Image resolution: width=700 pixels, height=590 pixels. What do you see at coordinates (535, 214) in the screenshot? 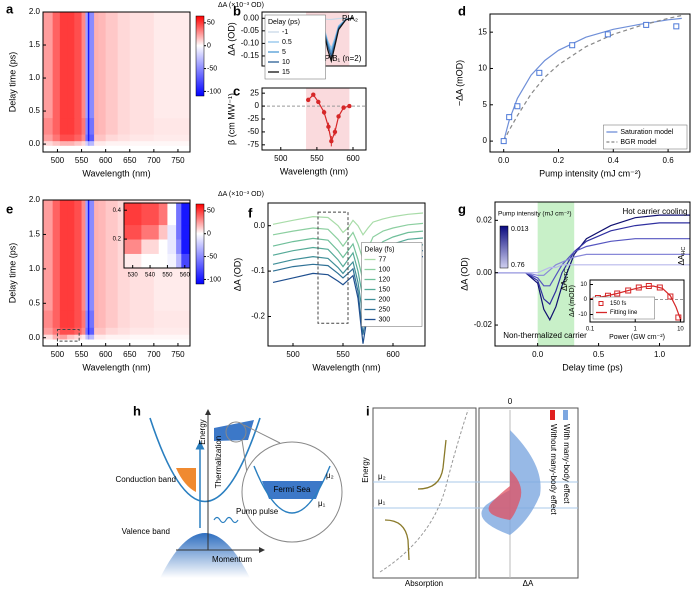
I see `colorbar-title: Pump intensity (mJ cm⁻²)` at bounding box center [535, 214].